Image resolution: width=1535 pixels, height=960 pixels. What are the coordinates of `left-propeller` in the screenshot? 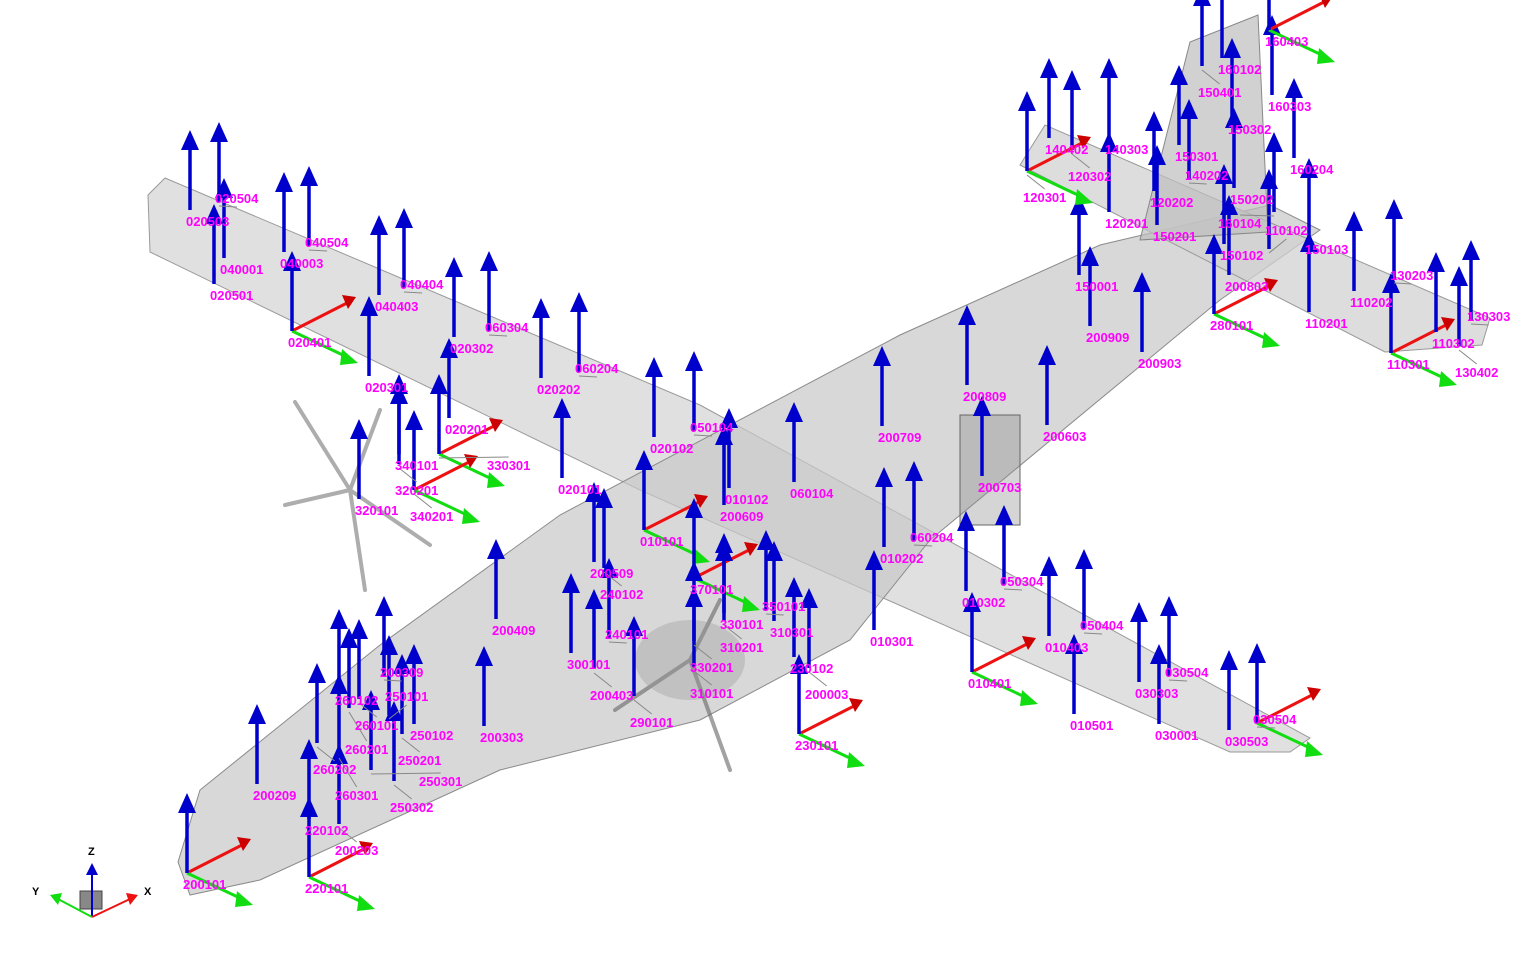 It's located at (357, 496).